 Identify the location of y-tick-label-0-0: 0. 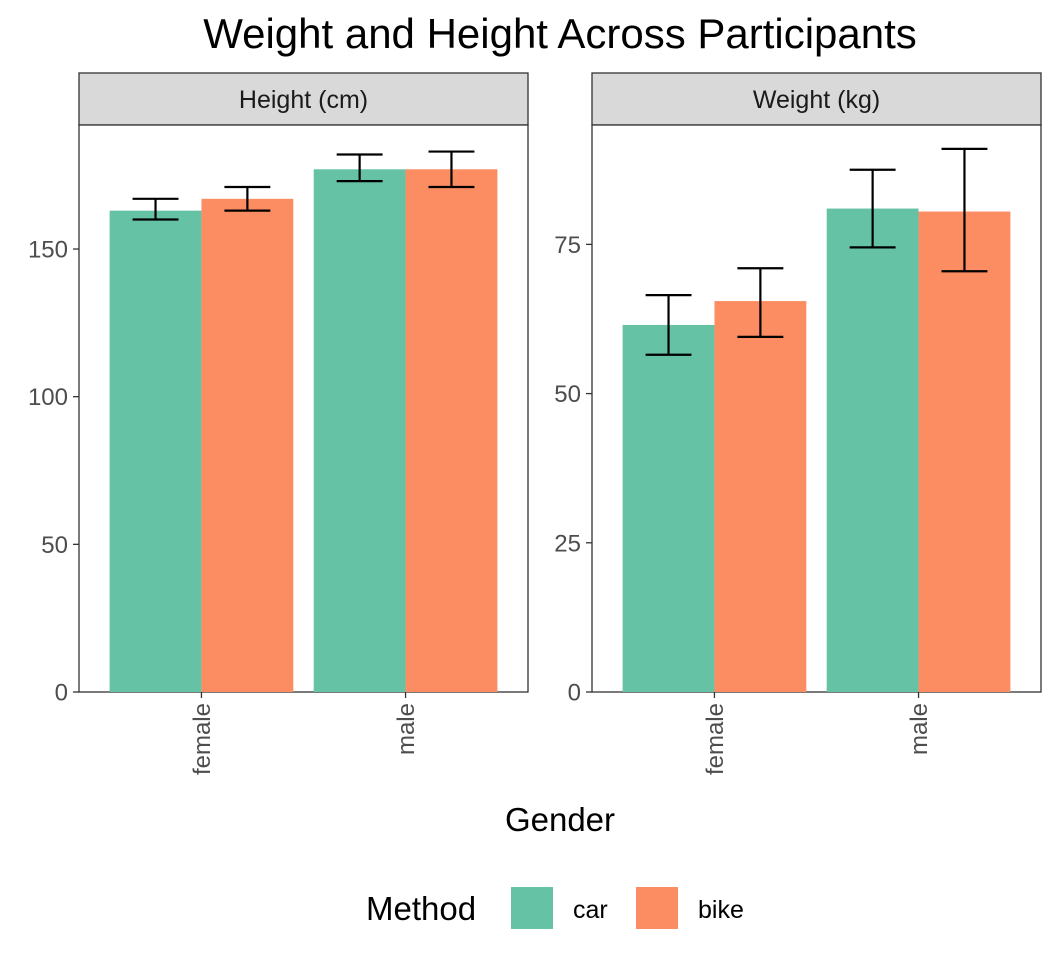
(61, 693).